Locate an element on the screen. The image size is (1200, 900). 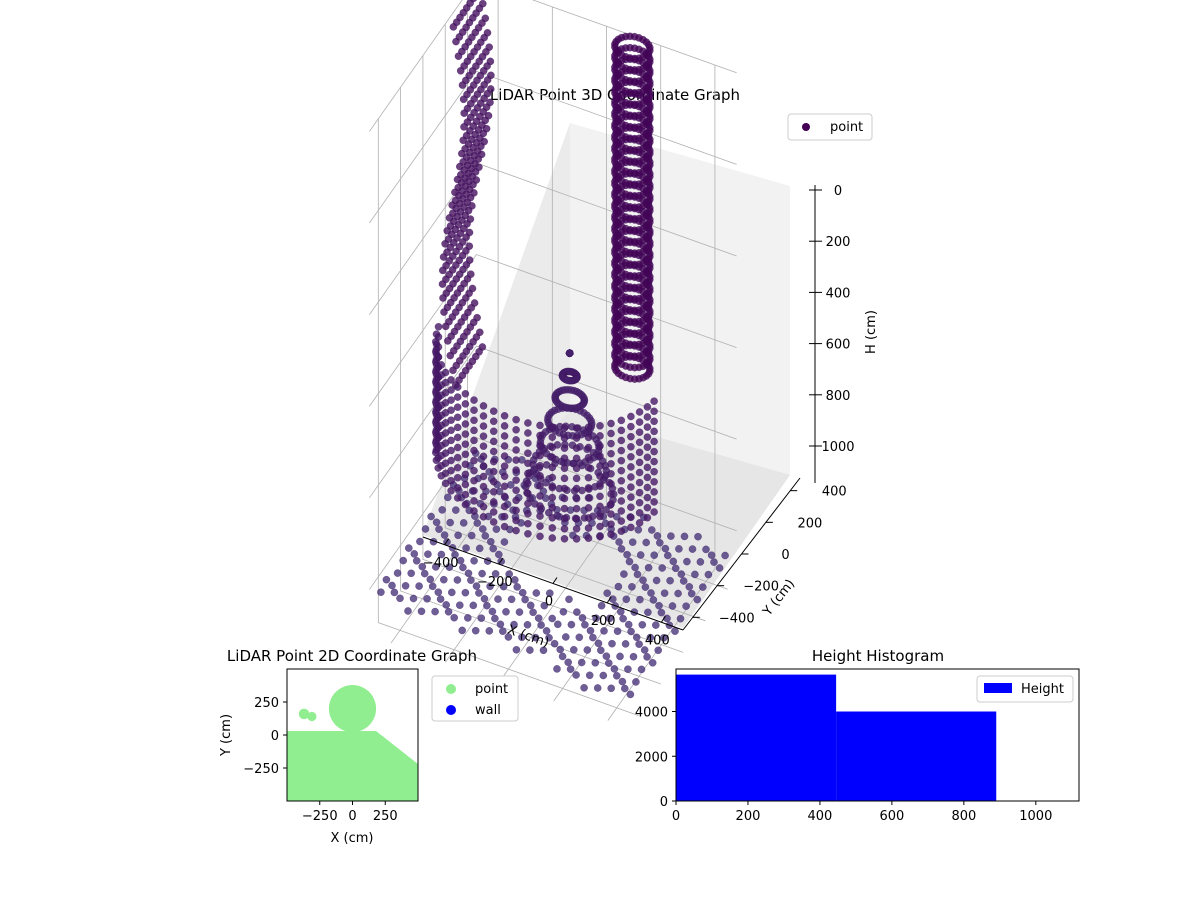
z-tick-label: 200 is located at coordinates (838, 242).